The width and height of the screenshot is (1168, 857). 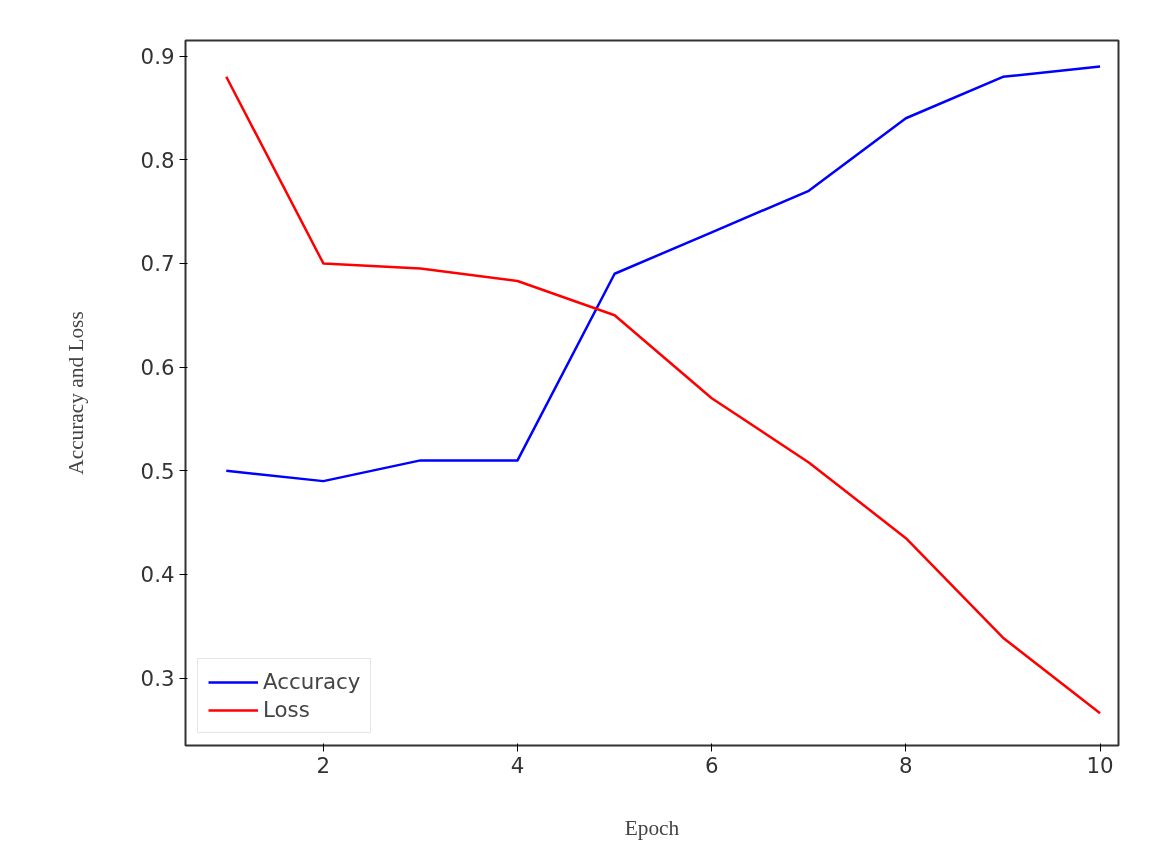 I want to click on x-tick-label: 8, so click(x=906, y=765).